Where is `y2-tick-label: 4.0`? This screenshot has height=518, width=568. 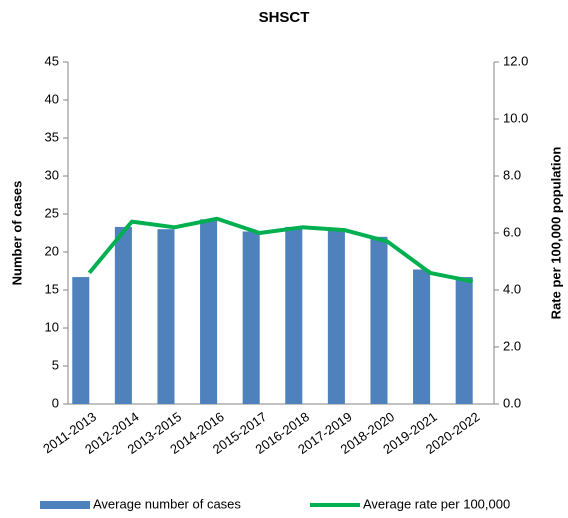
y2-tick-label: 4.0 is located at coordinates (512, 288).